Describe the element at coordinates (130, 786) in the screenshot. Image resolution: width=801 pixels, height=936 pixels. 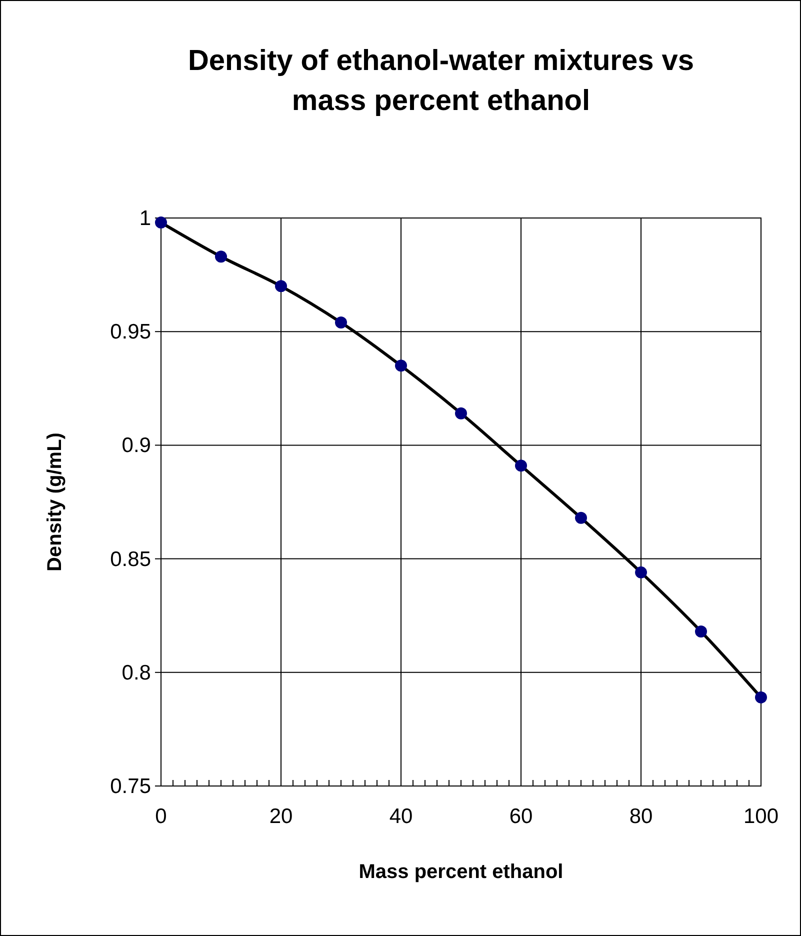
I see `y-tick-label: 0.75` at that location.